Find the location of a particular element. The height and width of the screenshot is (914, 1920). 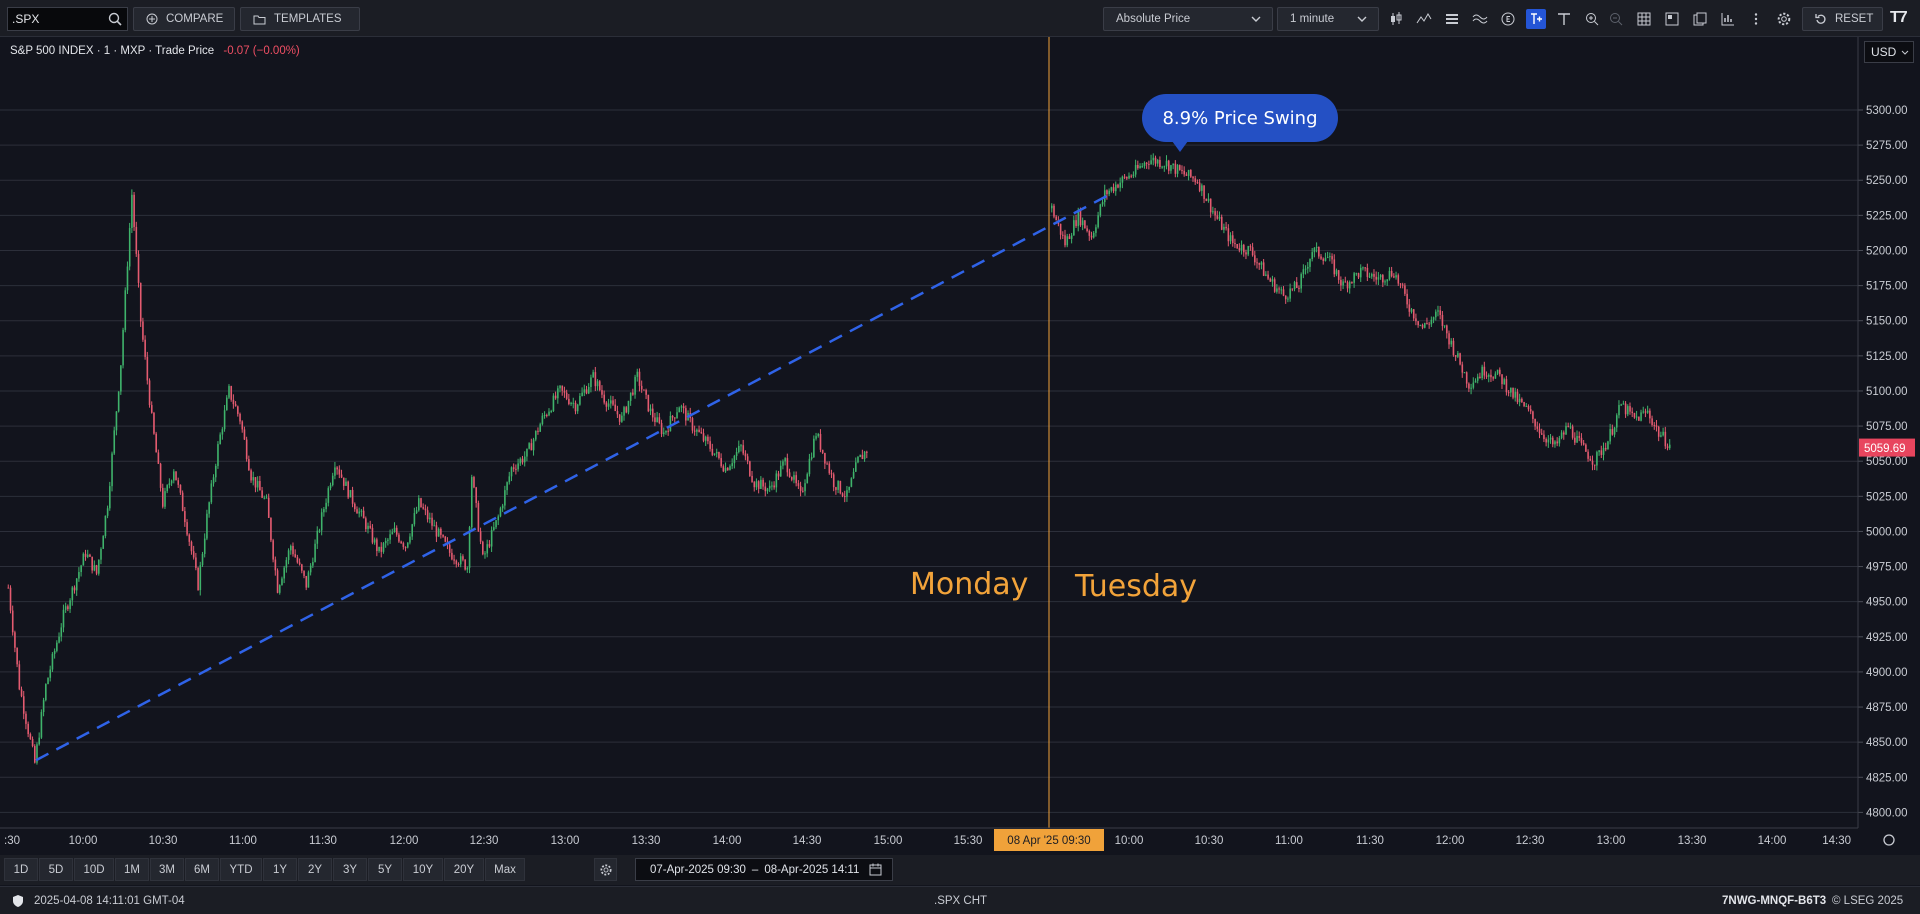

range-button-6m: 6M is located at coordinates (202, 869).